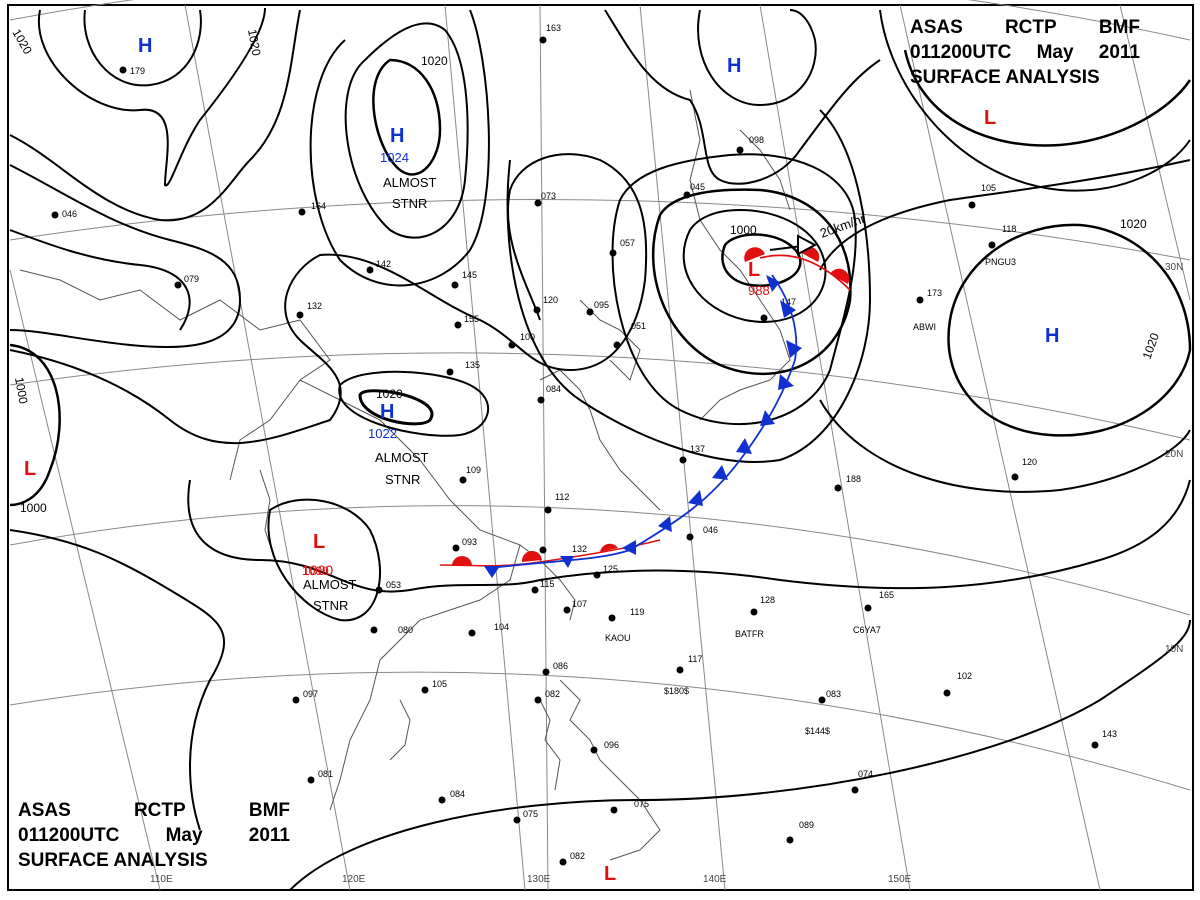  What do you see at coordinates (715, 879) in the screenshot?
I see `longitude-label: 140E` at bounding box center [715, 879].